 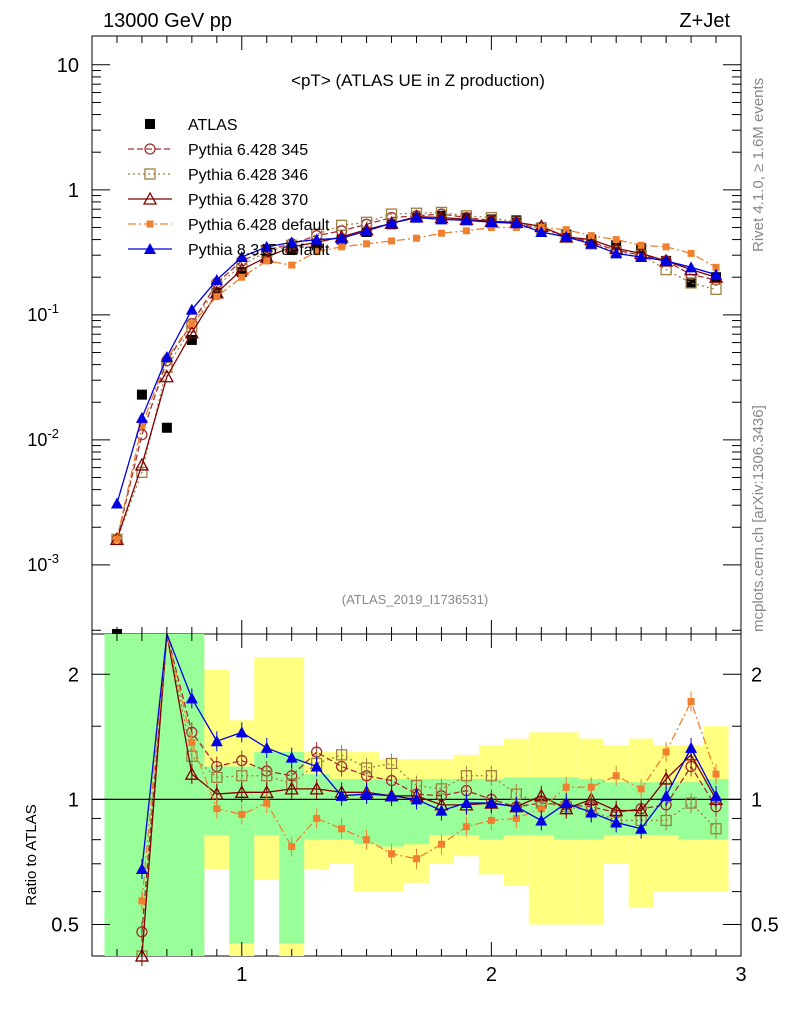 What do you see at coordinates (43, 563) in the screenshot?
I see `y-tick-label: 10⁻³` at bounding box center [43, 563].